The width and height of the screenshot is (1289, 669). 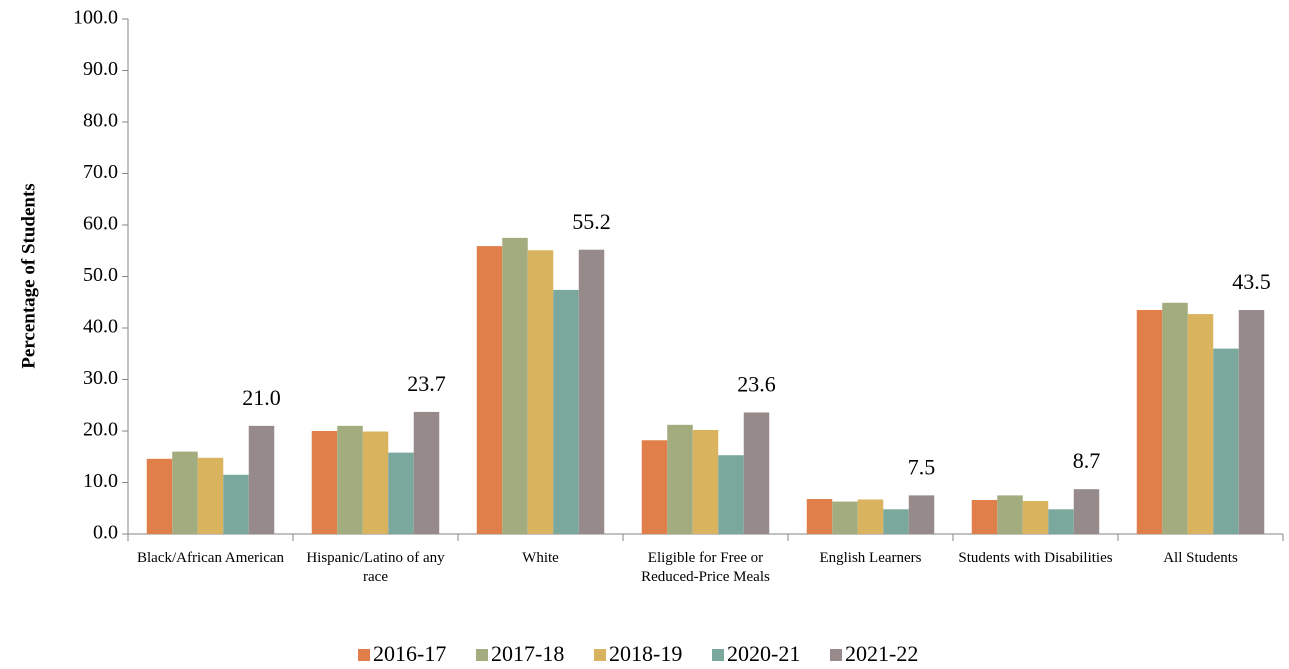 I want to click on y-tick-label: 90.0, so click(x=100, y=69).